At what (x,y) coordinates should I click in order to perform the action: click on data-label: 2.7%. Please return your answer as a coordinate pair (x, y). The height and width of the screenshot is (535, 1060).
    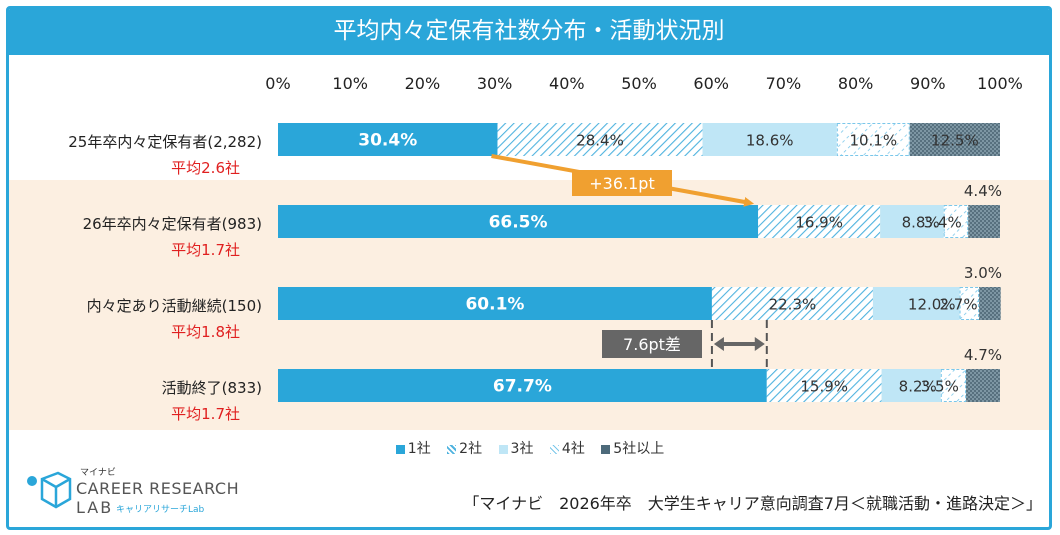
    Looking at the image, I should click on (959, 305).